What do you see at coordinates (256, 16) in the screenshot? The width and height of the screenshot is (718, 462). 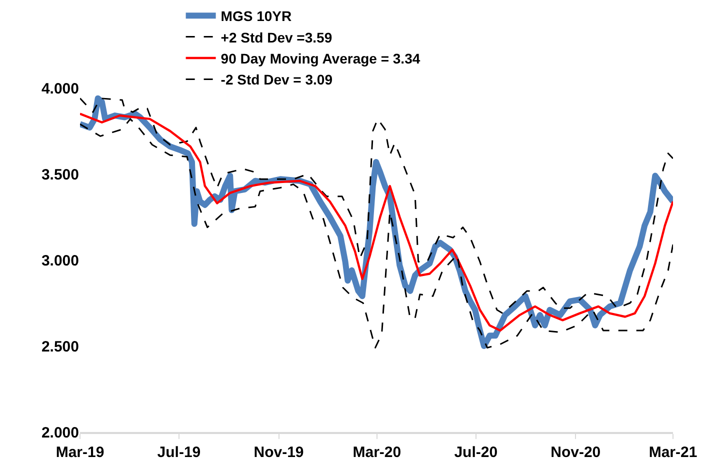 I see `legend-label: MGS 10YR` at bounding box center [256, 16].